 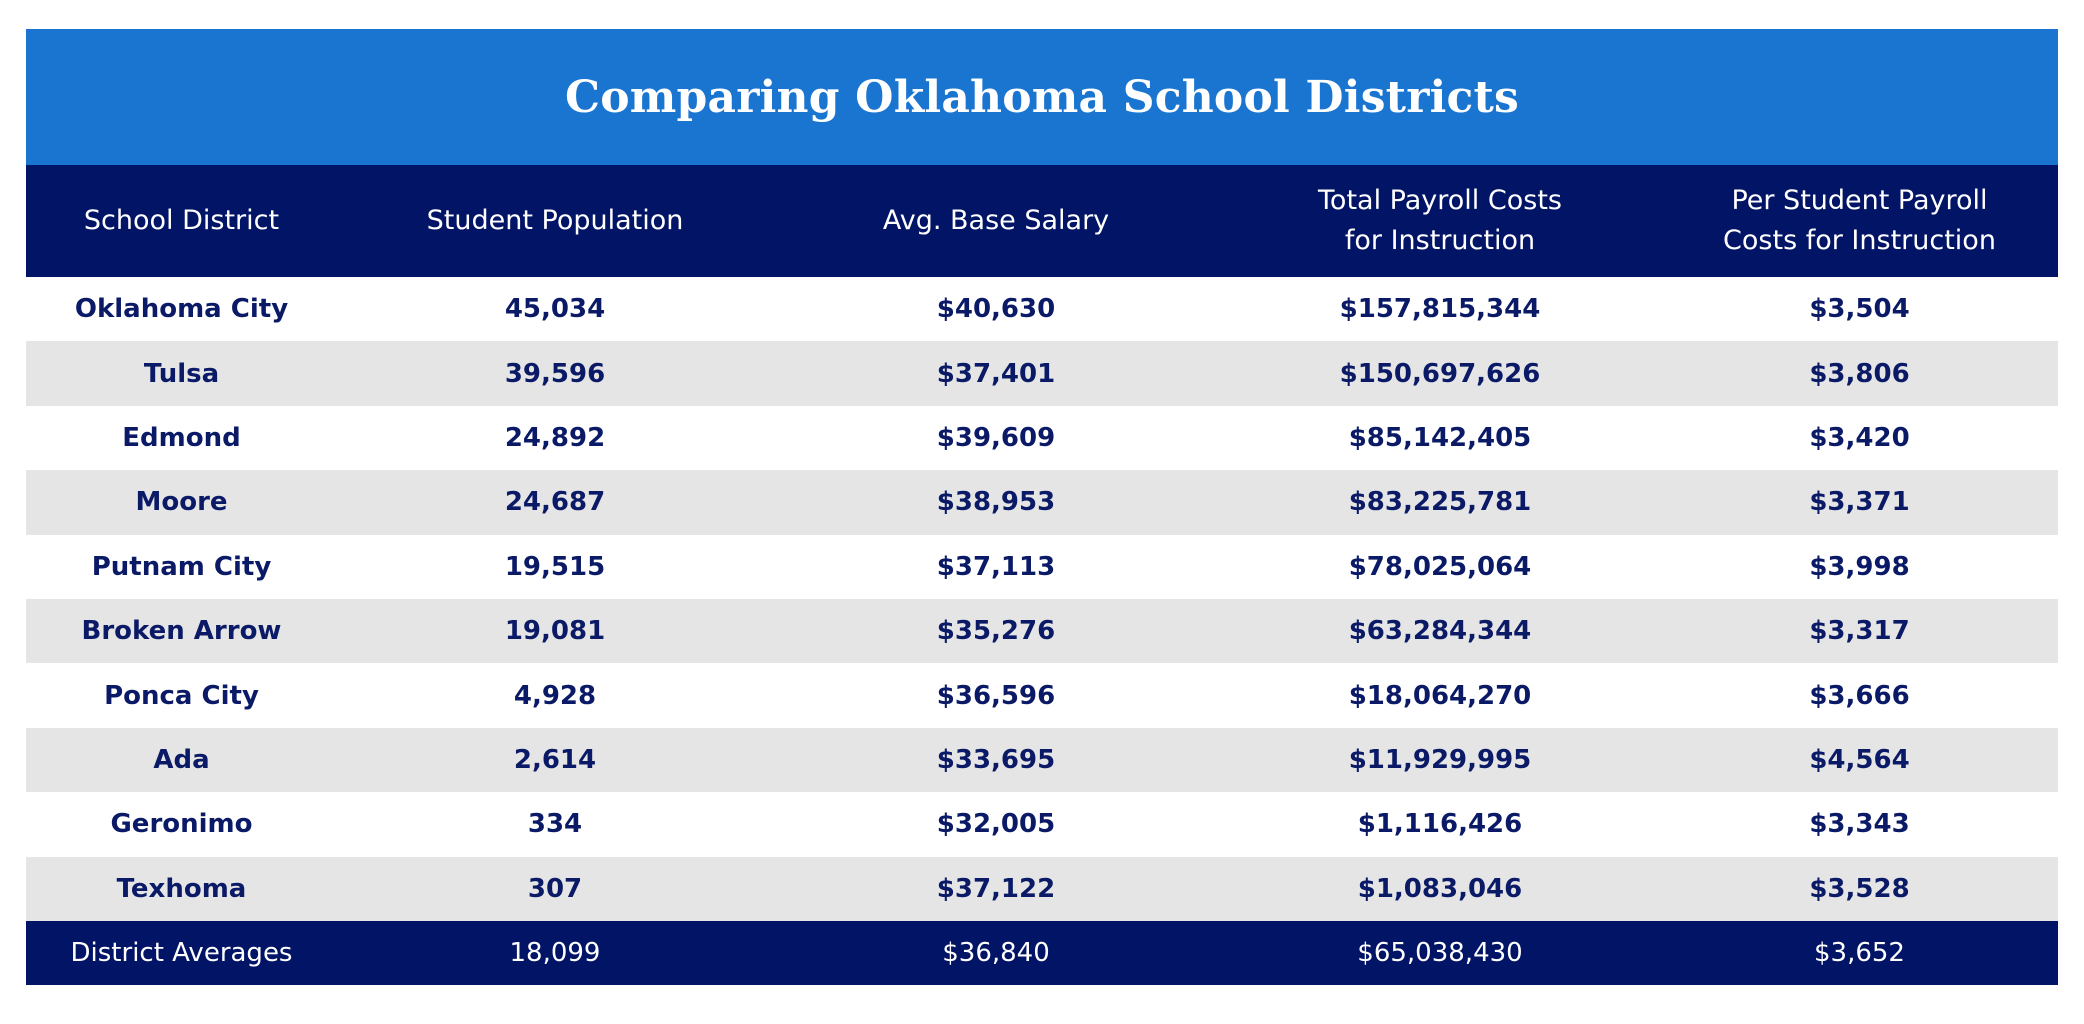 I want to click on cell-per-student-payroll: $3,998, so click(x=1859, y=566).